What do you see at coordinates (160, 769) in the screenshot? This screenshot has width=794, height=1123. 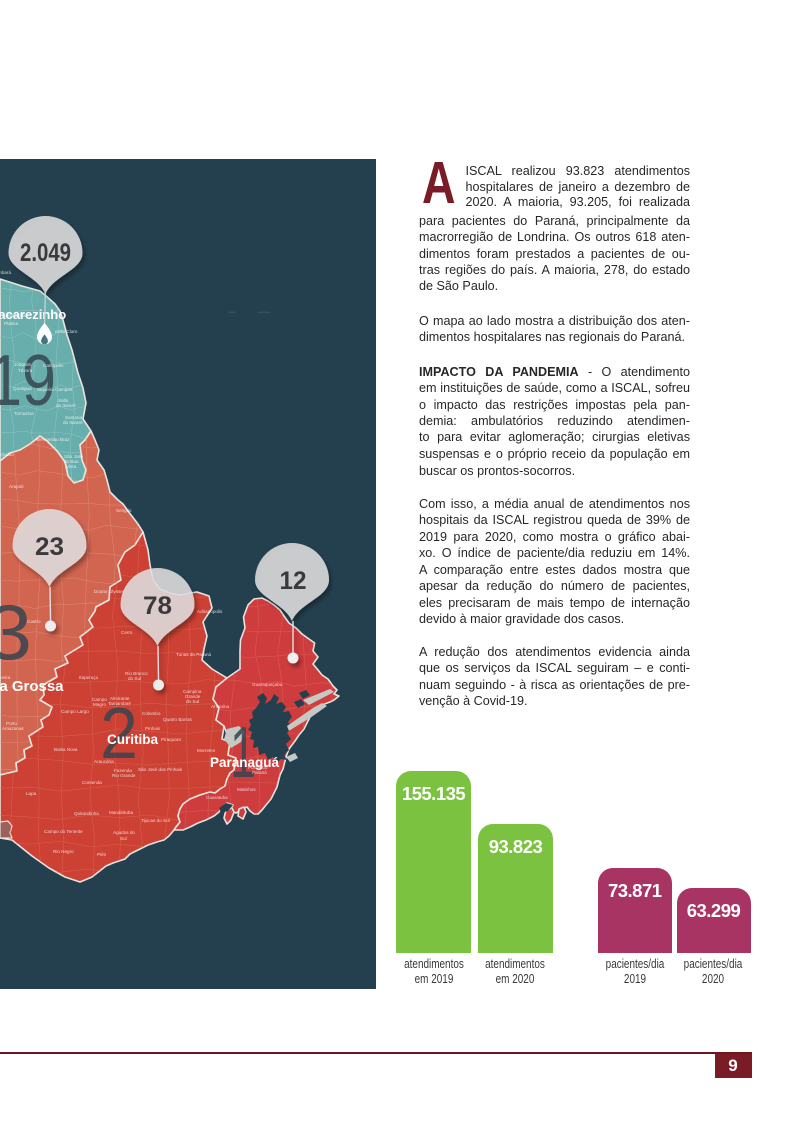 I see `svg-text: São José dos Pinhais` at bounding box center [160, 769].